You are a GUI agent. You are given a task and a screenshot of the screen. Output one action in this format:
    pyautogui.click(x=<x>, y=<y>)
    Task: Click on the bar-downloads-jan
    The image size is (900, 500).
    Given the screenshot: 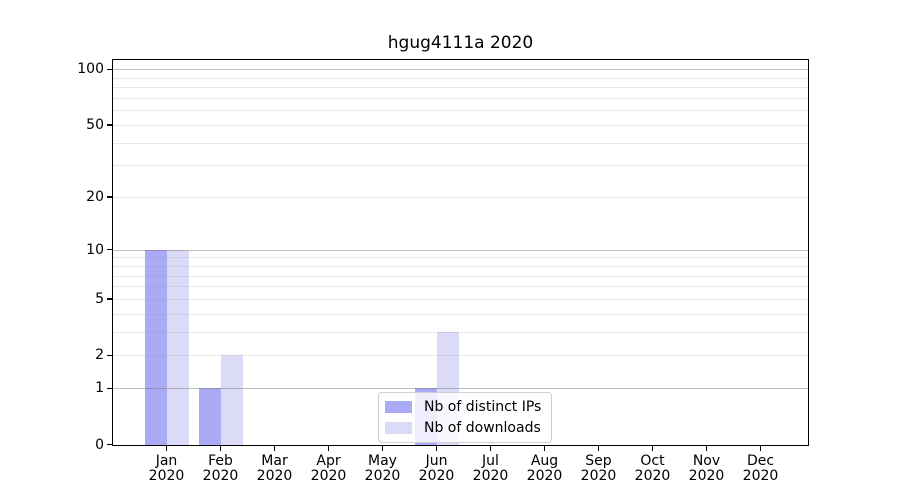 What is the action you would take?
    pyautogui.click(x=177, y=347)
    